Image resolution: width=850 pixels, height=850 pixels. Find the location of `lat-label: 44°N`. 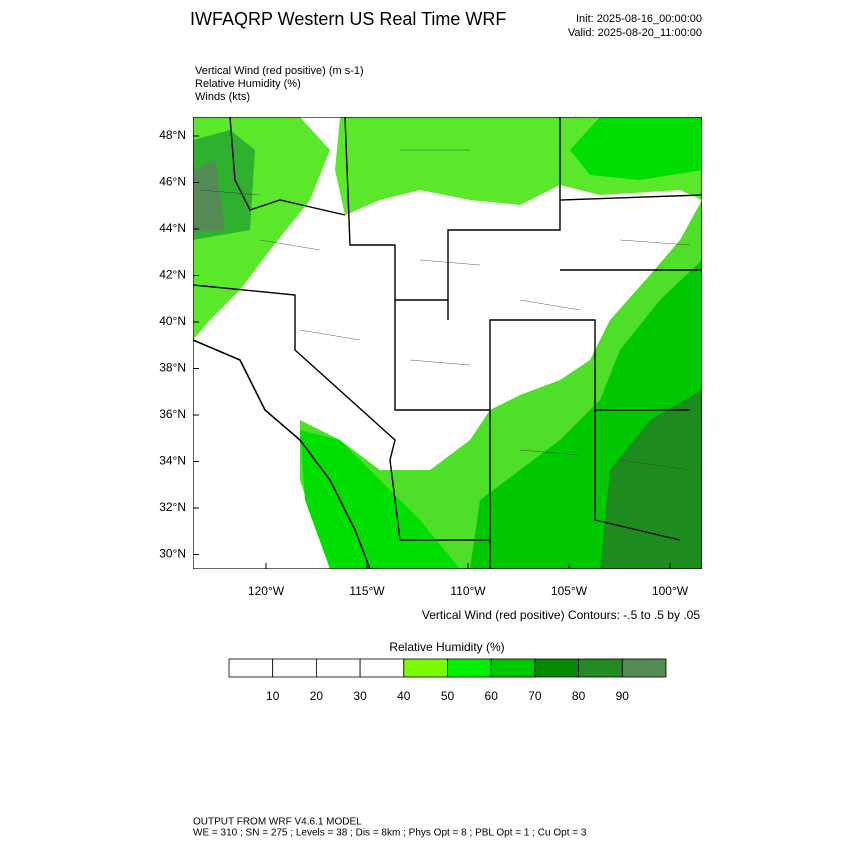

lat-label: 44°N is located at coordinates (172, 228).